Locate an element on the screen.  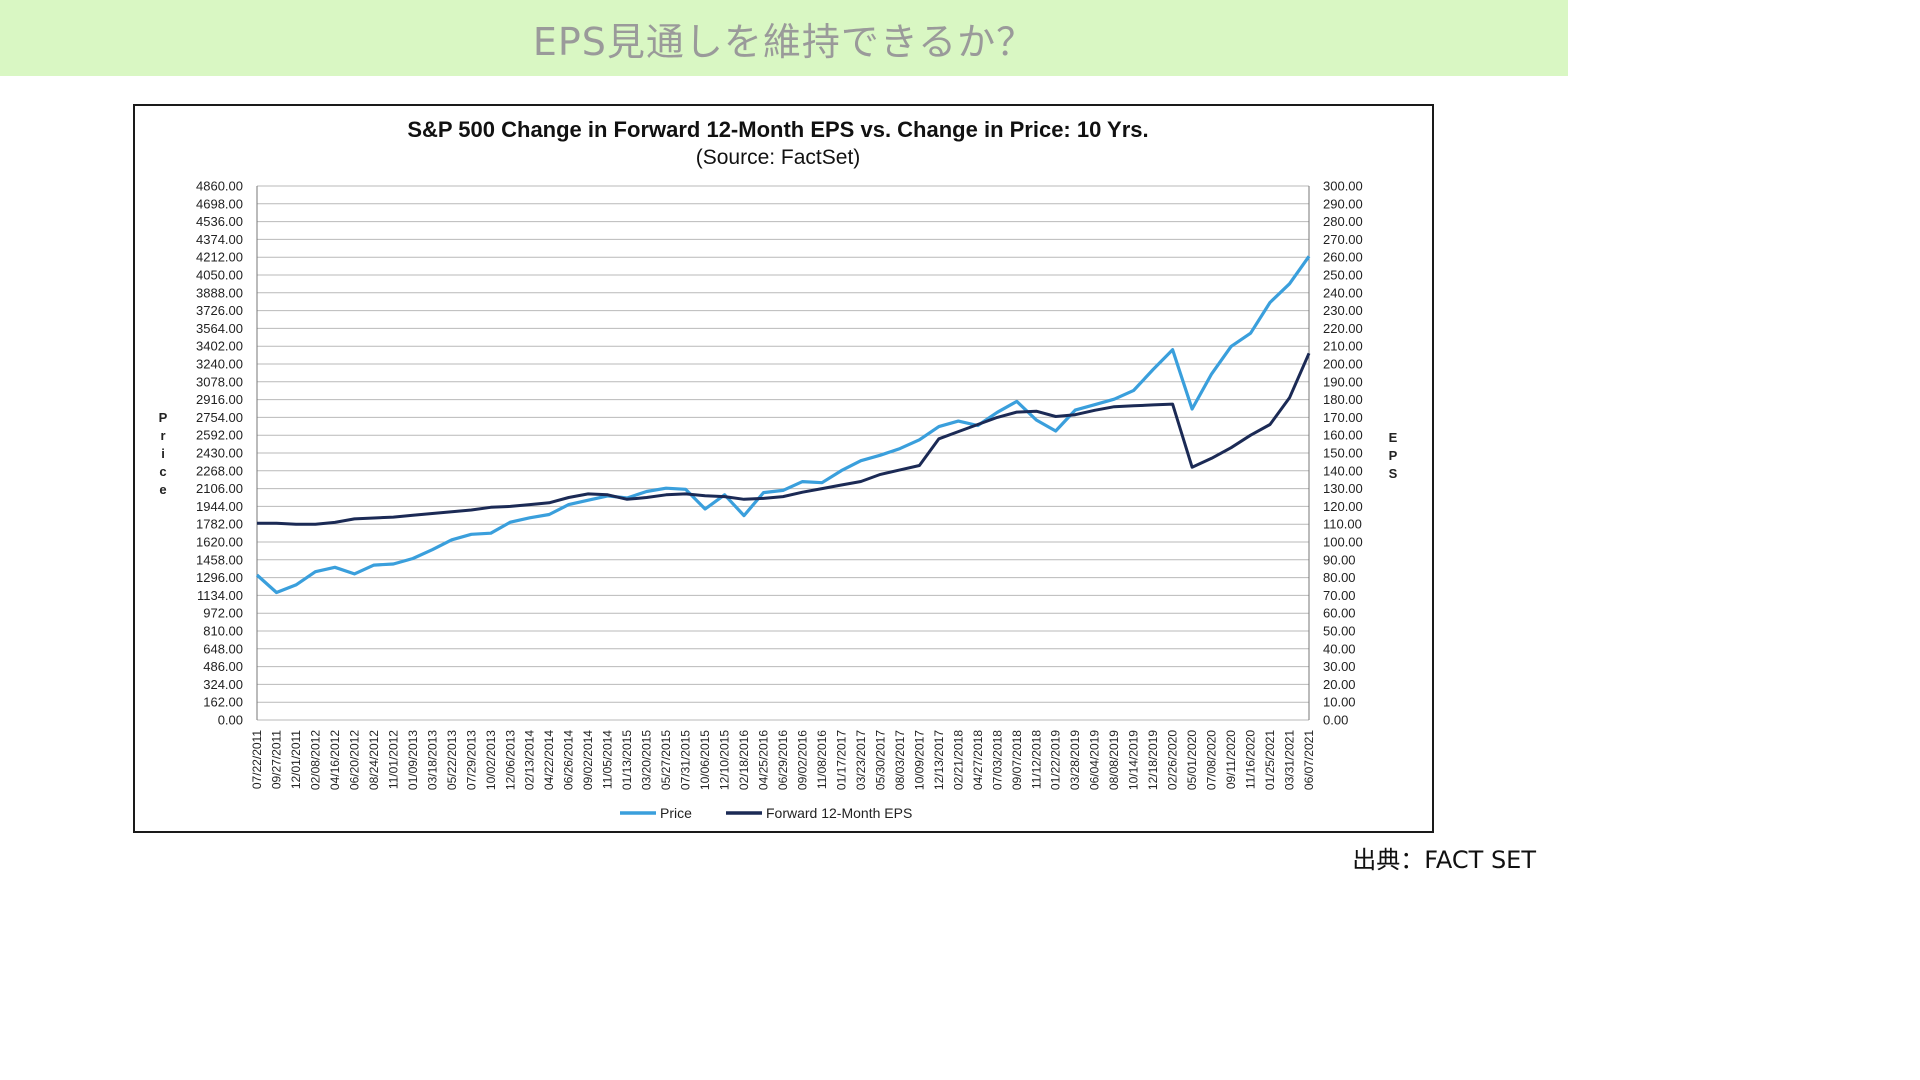
y-tick-left: 162.00 is located at coordinates (223, 702).